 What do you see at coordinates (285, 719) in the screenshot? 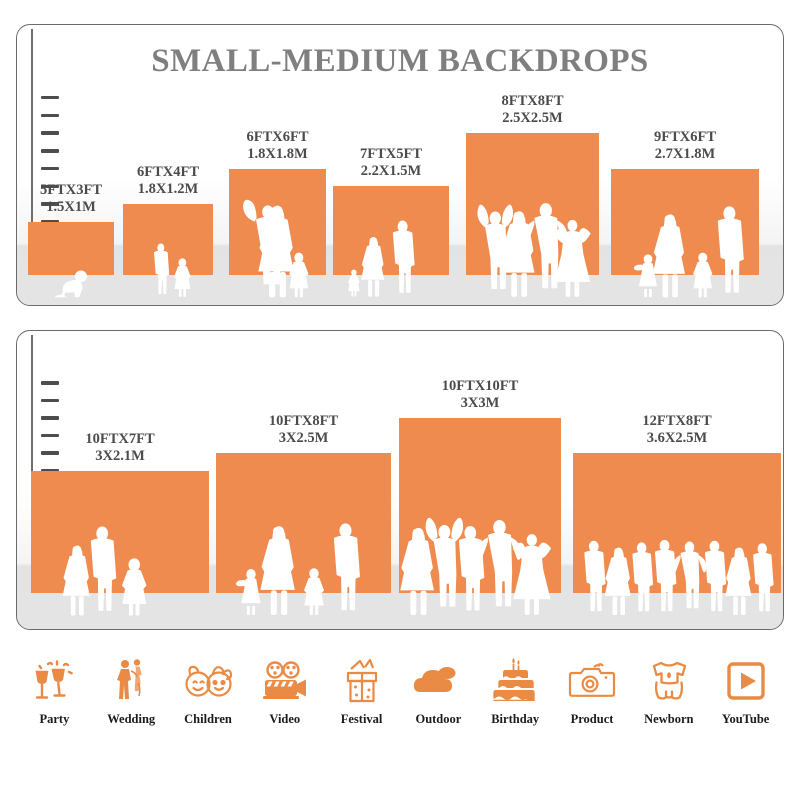
I see `use-case-label: Video` at bounding box center [285, 719].